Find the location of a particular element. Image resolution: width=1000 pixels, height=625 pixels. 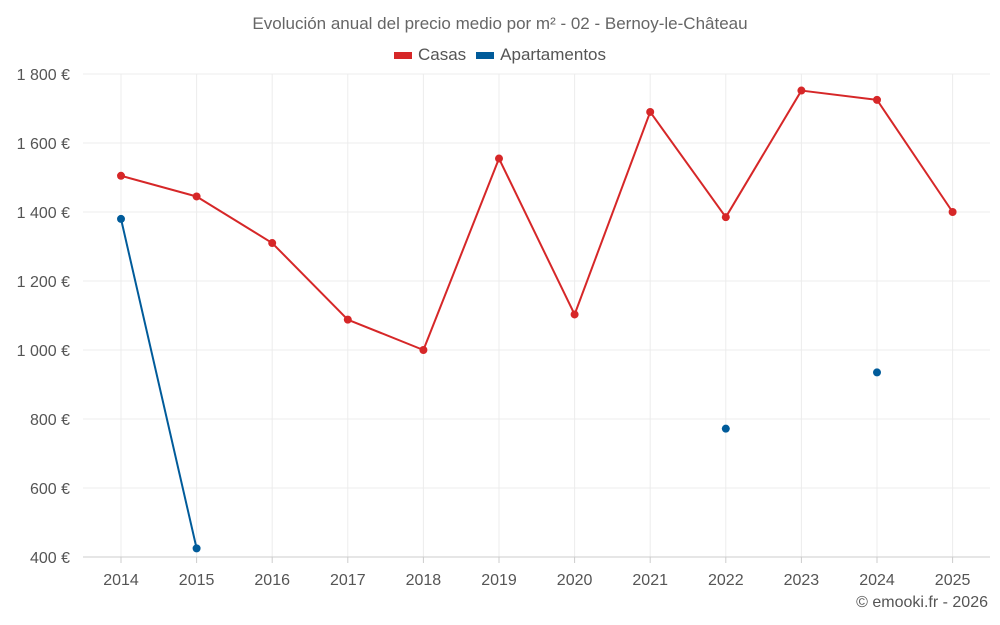

credit-text: © emooki.fr - 2026 is located at coordinates (922, 602).